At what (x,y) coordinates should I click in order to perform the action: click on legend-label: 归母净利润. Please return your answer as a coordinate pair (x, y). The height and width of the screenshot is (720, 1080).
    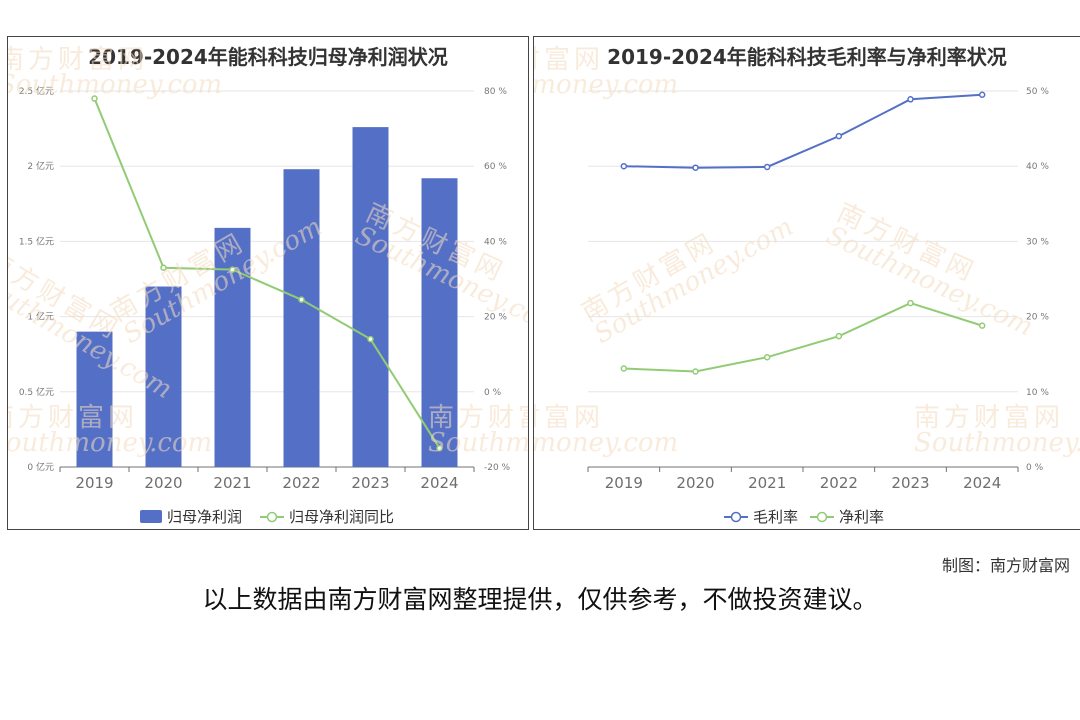
    Looking at the image, I should click on (204, 517).